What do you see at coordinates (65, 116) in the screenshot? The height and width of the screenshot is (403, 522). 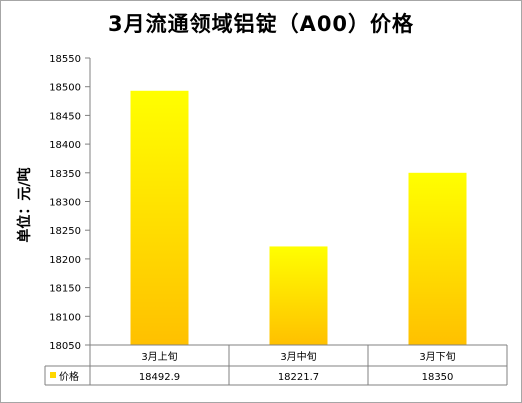 I see `y-tick-label: 18450` at bounding box center [65, 116].